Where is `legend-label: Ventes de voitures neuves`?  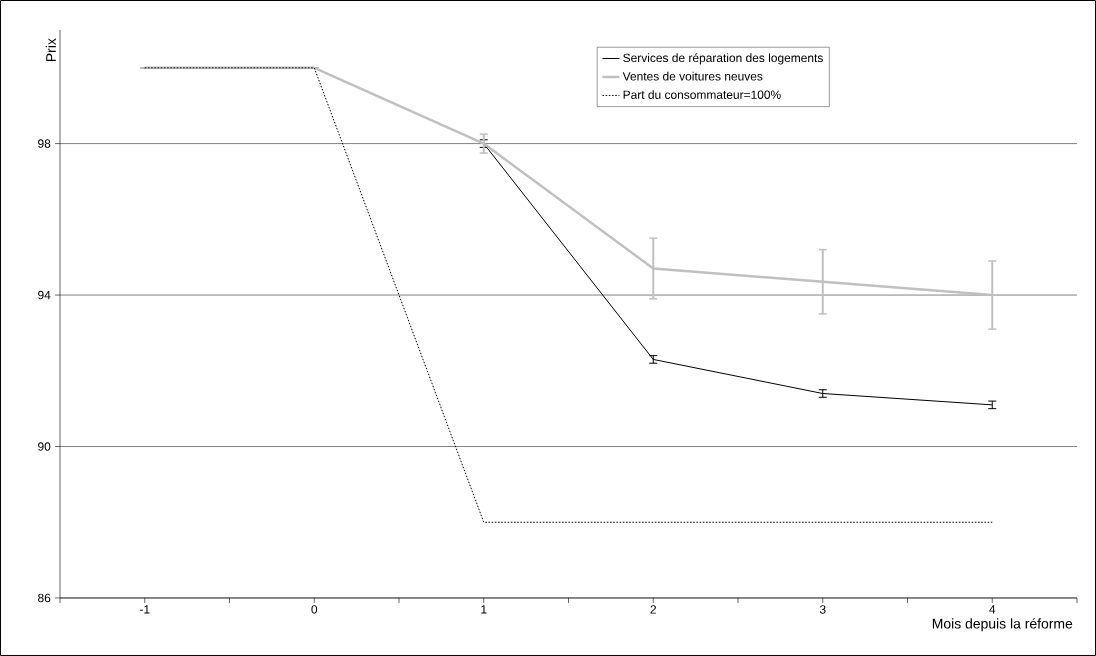
legend-label: Ventes de voitures neuves is located at coordinates (692, 76).